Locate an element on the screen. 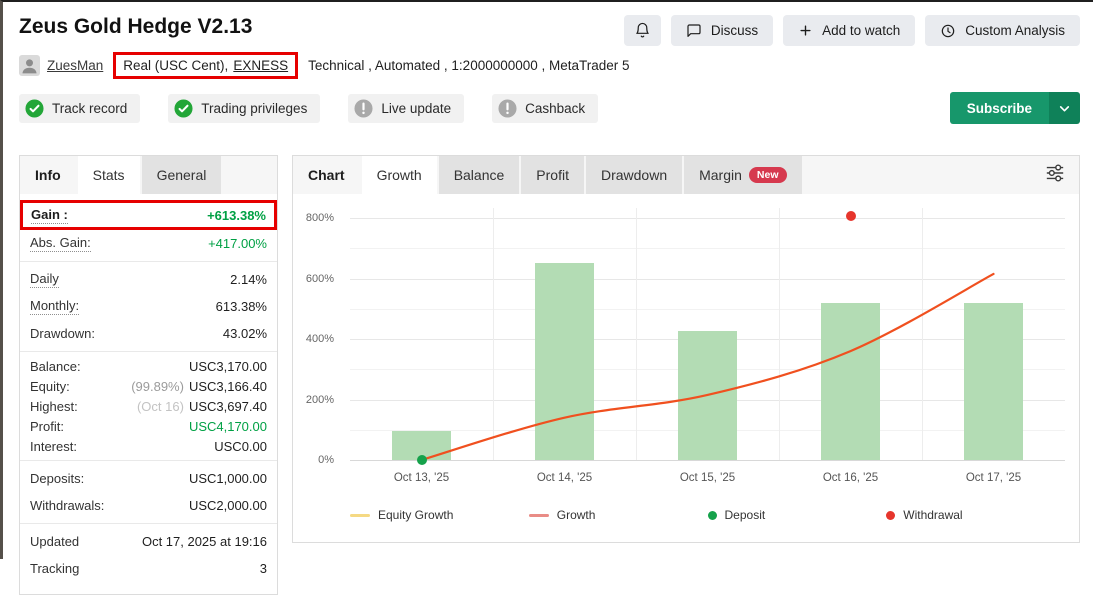 The width and height of the screenshot is (1093, 595). stat-label: Highest: is located at coordinates (54, 406).